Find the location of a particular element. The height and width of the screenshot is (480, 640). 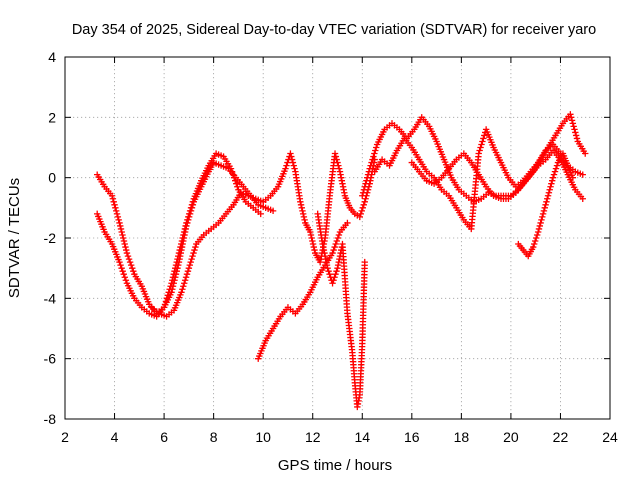

x-tick-label: 24 is located at coordinates (610, 437).